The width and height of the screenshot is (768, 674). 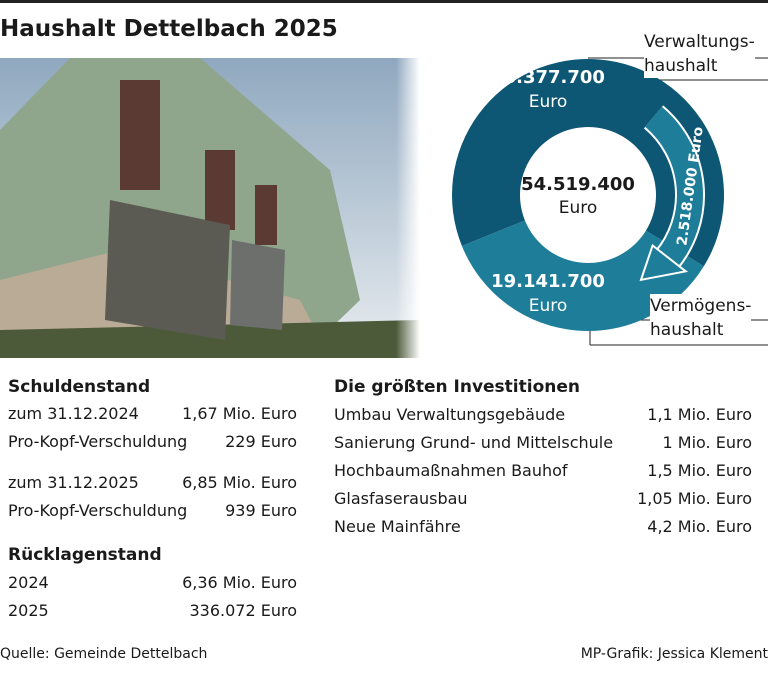 I want to click on row-label: Hochbaumaßnahmen Bauhof, so click(x=451, y=470).